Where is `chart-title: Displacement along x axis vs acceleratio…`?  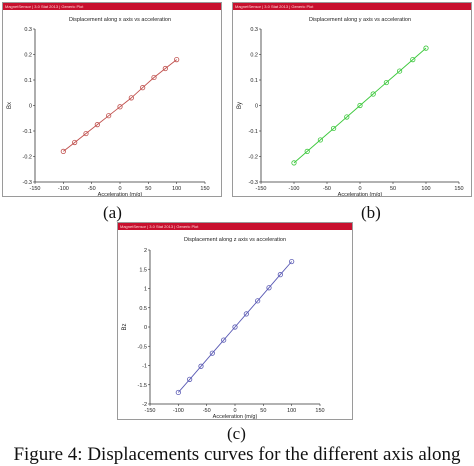 chart-title: Displacement along x axis vs acceleratio… is located at coordinates (120, 20).